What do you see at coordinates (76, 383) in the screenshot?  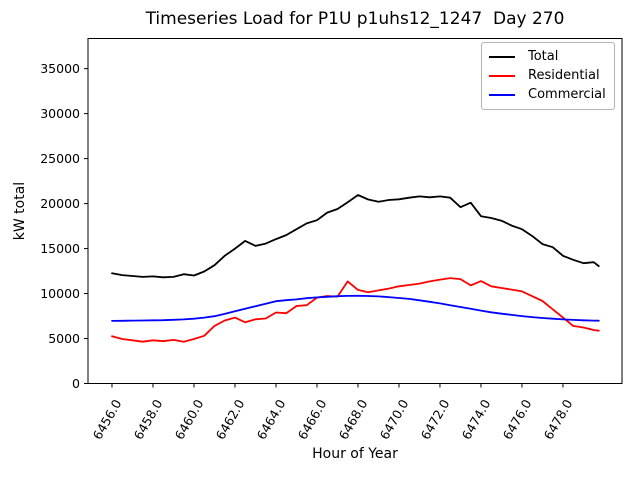 I see `y-tick-label: 0` at bounding box center [76, 383].